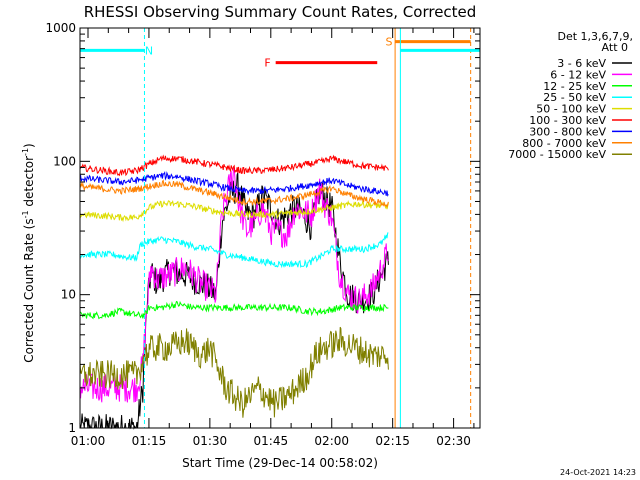  Describe the element at coordinates (567, 120) in the screenshot. I see `legend-label: 100 - 300 keV` at that location.